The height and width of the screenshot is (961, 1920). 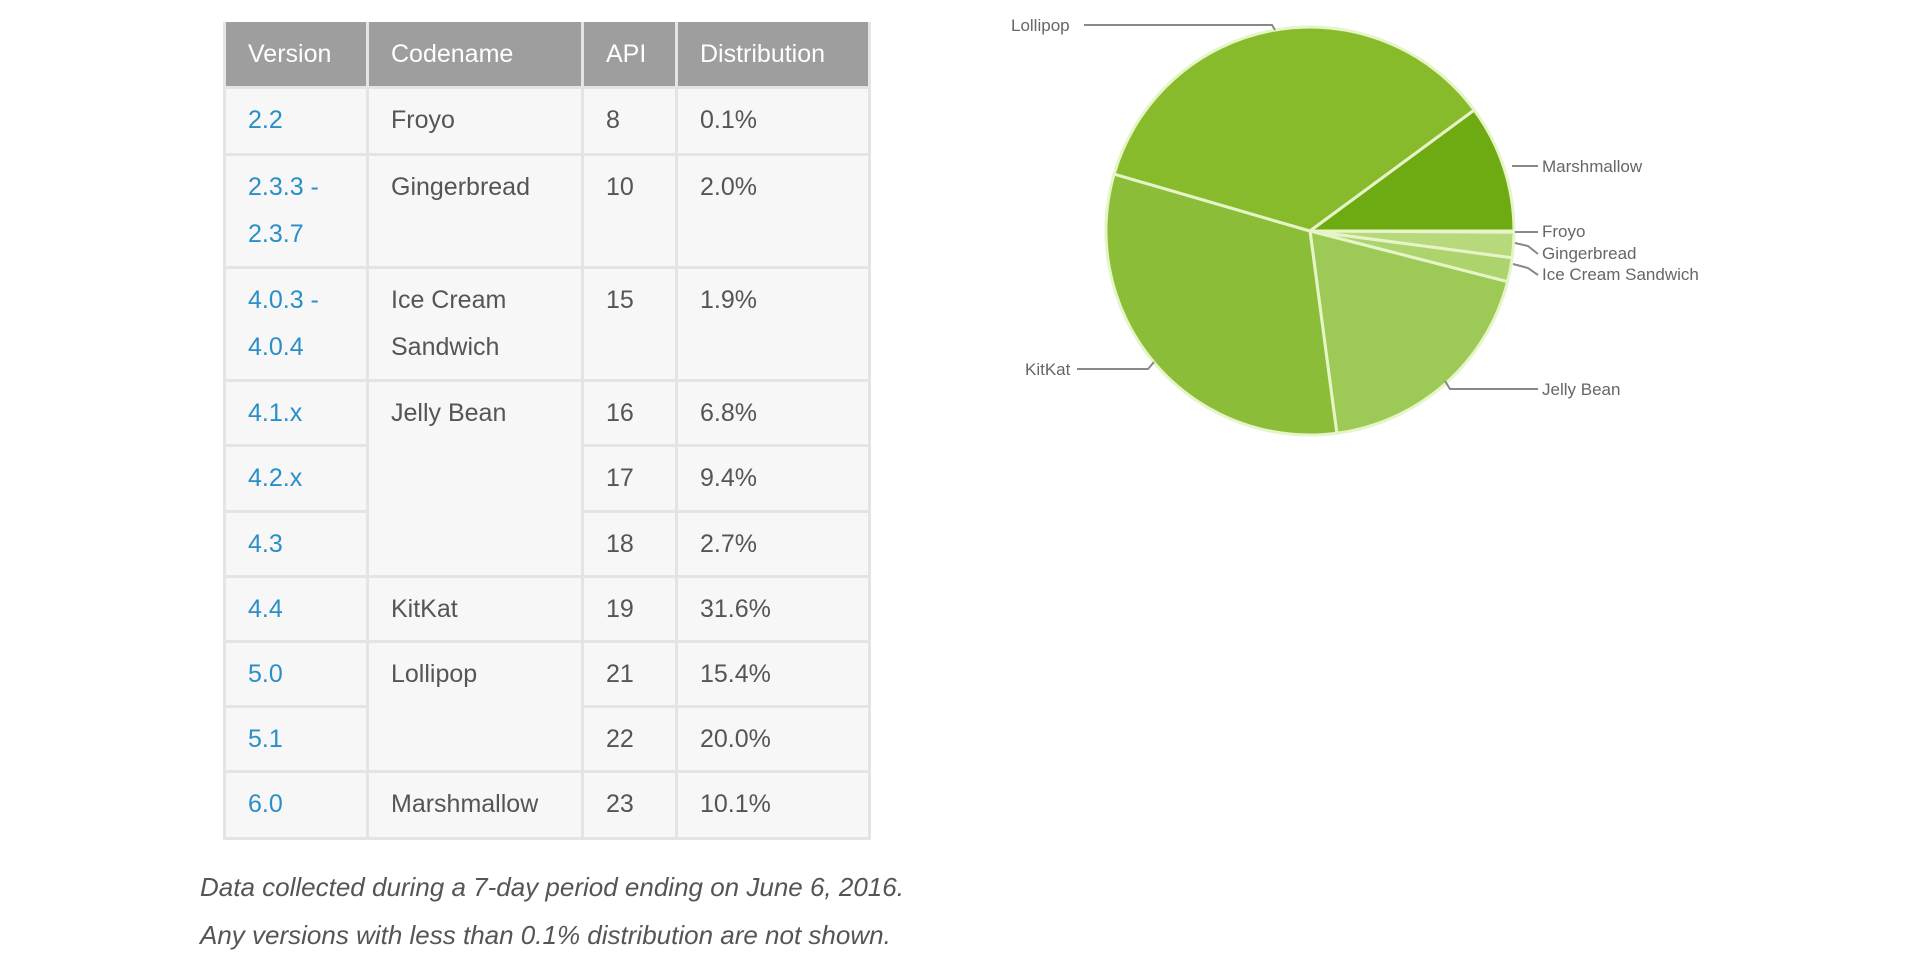 I want to click on version-link: 5.1, so click(x=296, y=739).